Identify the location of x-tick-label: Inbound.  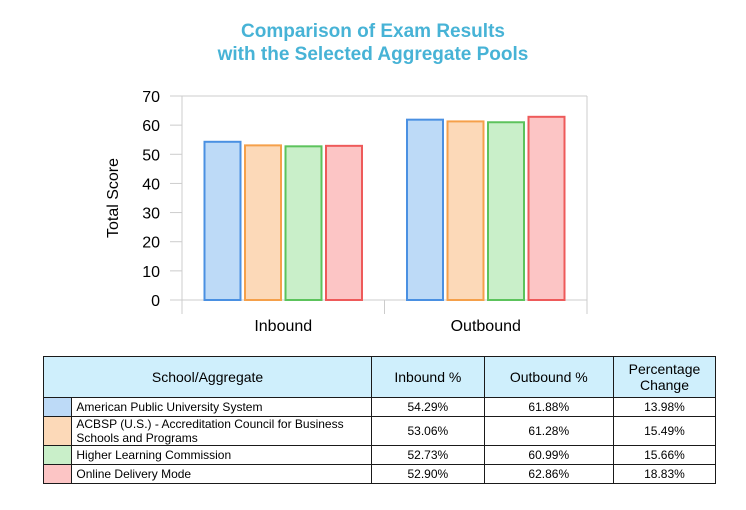
(283, 326).